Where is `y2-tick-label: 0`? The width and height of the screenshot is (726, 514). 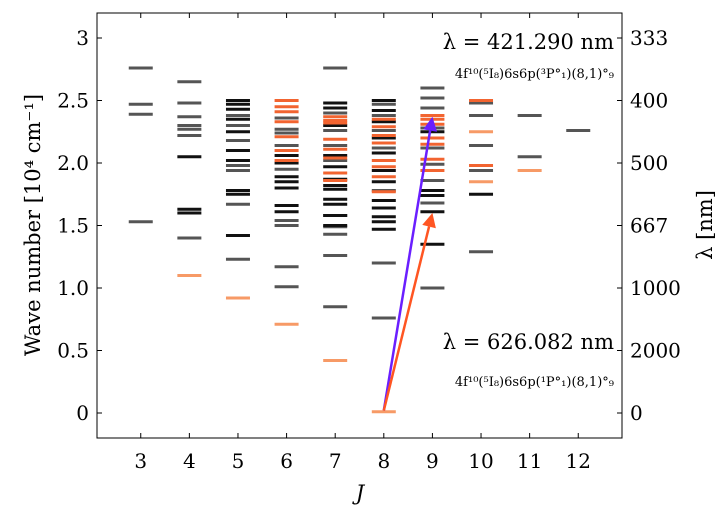 y2-tick-label: 0 is located at coordinates (636, 413).